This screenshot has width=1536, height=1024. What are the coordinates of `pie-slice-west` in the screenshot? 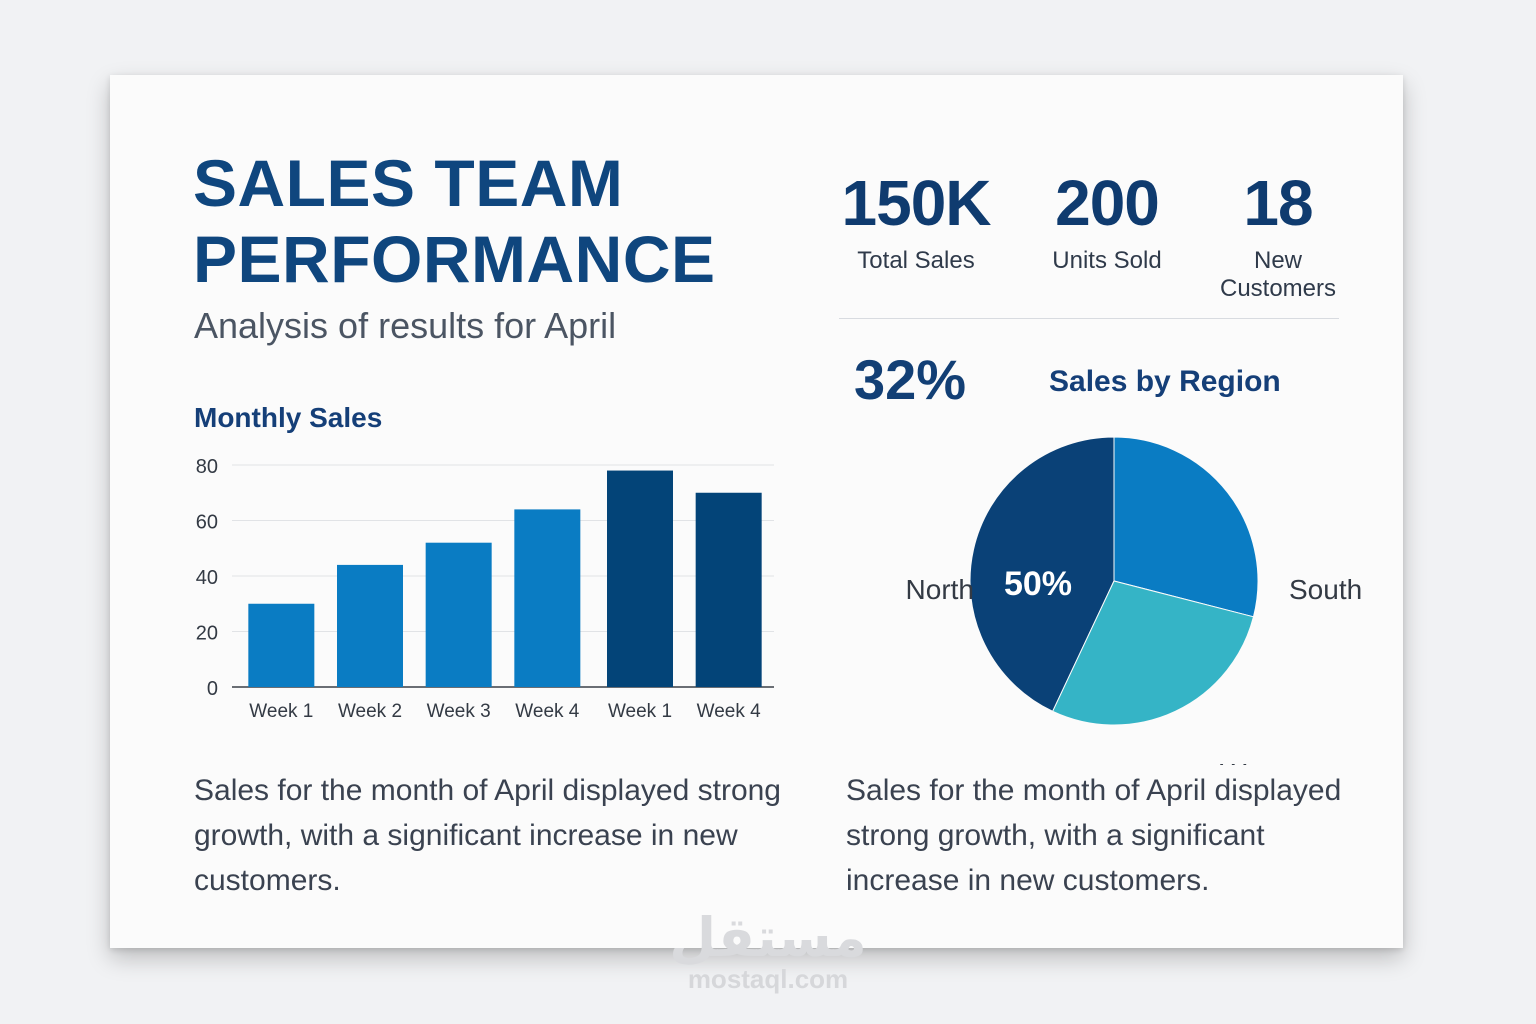 It's located at (1153, 653).